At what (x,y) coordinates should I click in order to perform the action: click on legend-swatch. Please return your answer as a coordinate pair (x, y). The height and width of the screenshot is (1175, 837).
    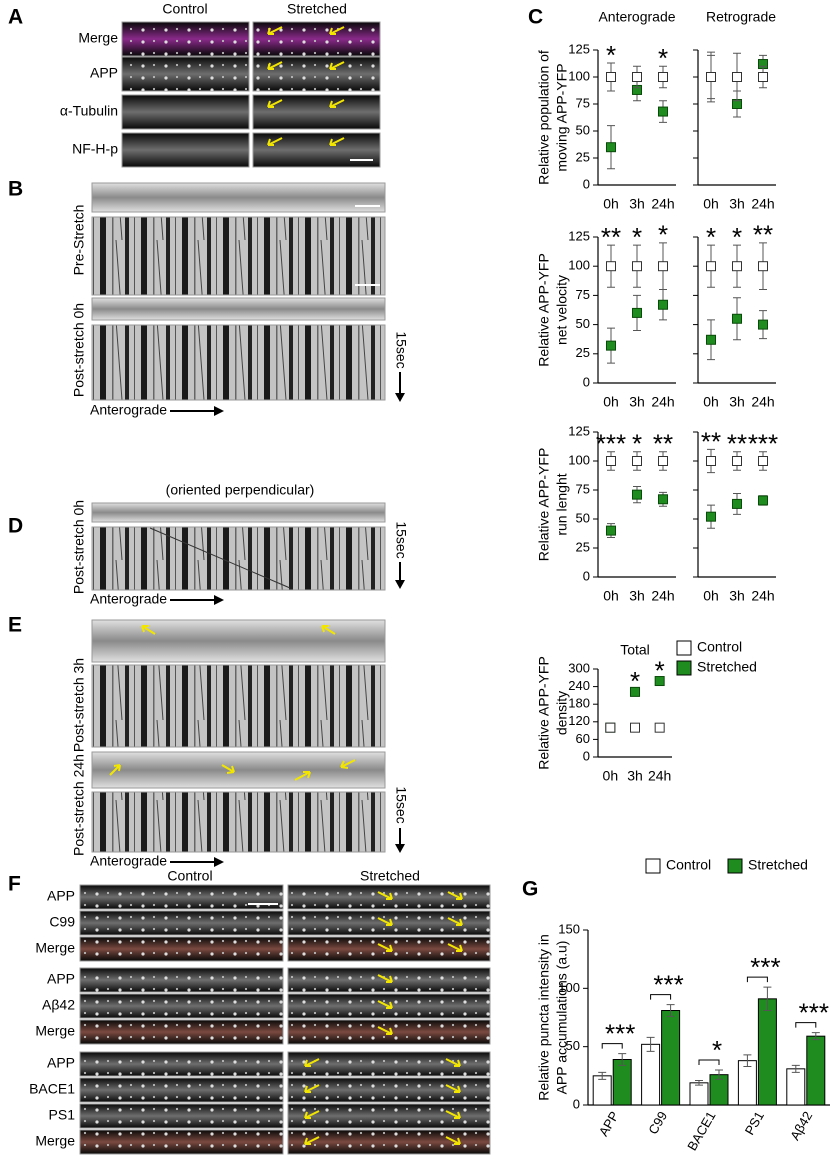
    Looking at the image, I should click on (684, 648).